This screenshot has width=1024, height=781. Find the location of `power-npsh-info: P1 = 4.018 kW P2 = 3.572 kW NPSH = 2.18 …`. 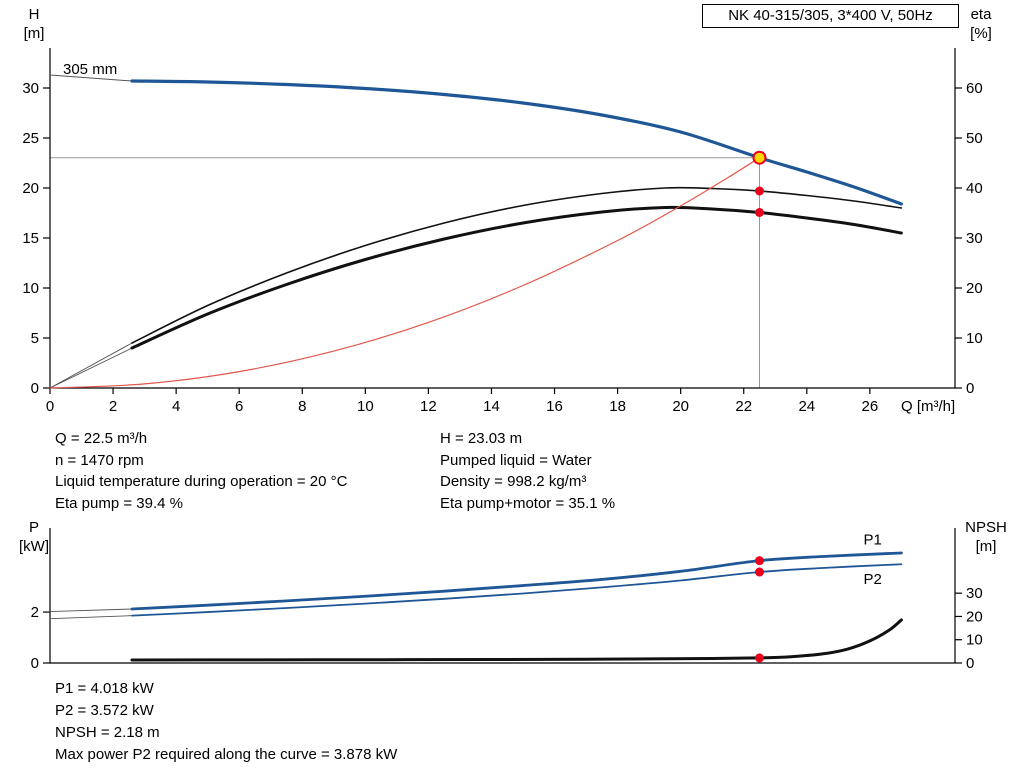

power-npsh-info: P1 = 4.018 kW P2 = 3.572 kW NPSH = 2.18 … is located at coordinates (226, 722).